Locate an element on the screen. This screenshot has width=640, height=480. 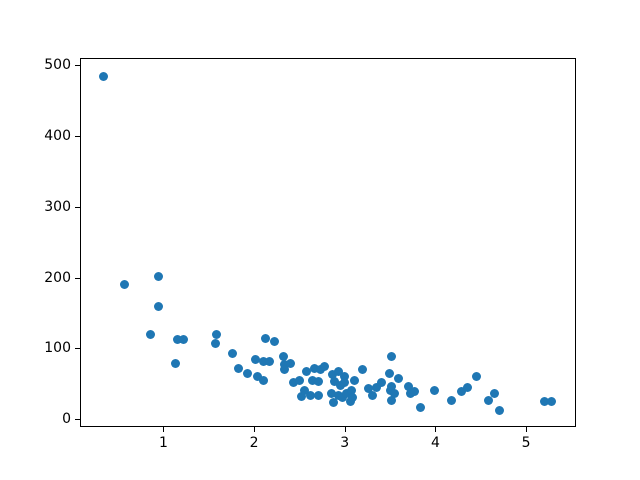
y-axis-tick-label: 300 is located at coordinates (57, 206).